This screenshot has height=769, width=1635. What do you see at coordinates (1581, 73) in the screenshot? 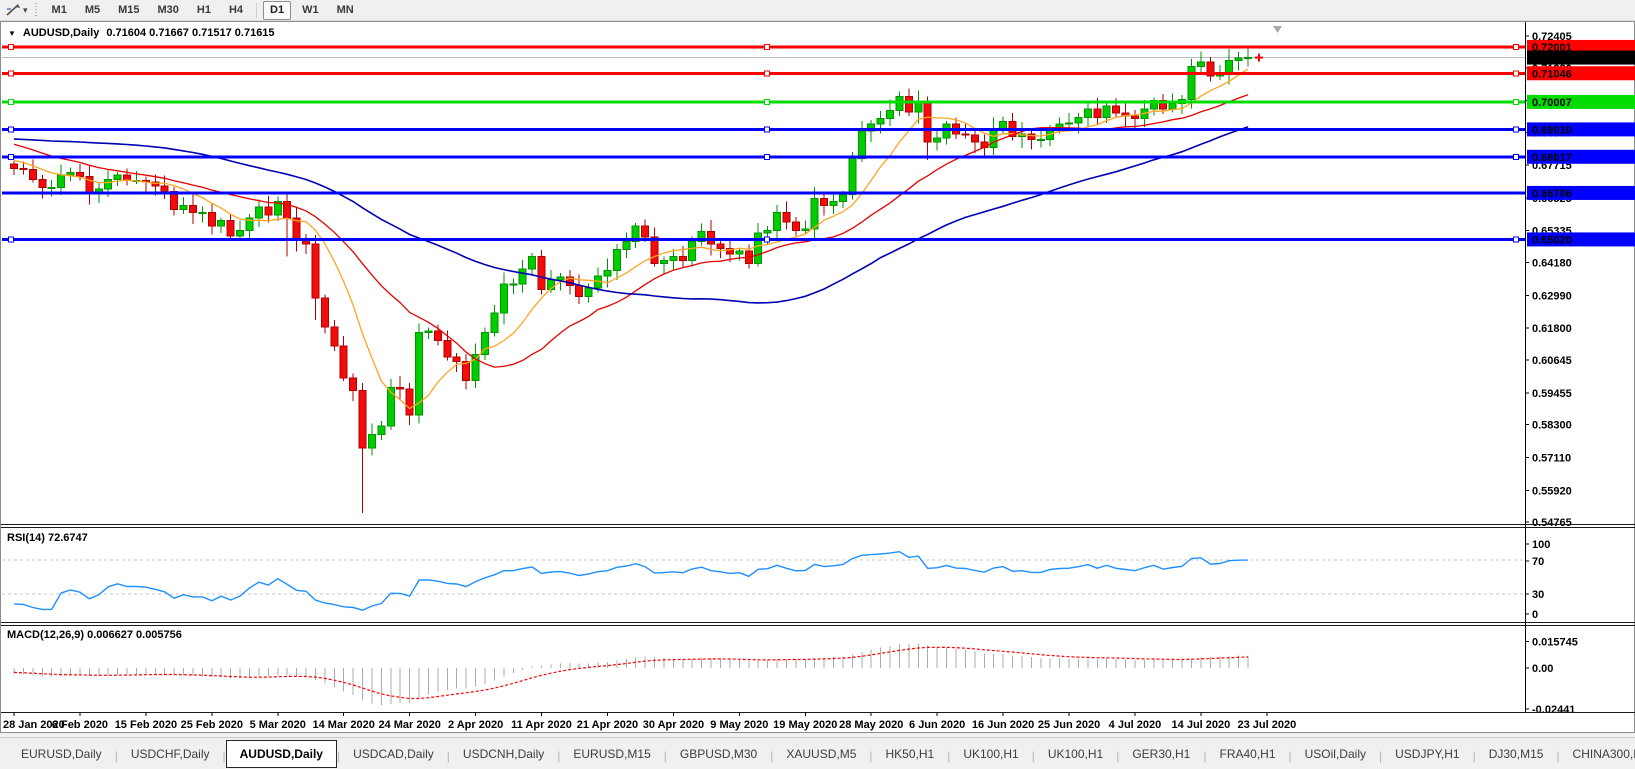
I see `price-label-0.71046` at bounding box center [1581, 73].